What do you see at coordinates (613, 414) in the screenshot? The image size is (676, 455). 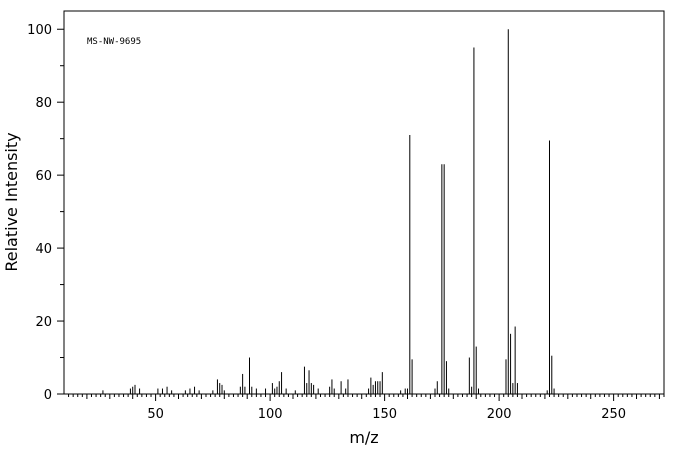 I see `x-tick-label: 250` at bounding box center [613, 414].